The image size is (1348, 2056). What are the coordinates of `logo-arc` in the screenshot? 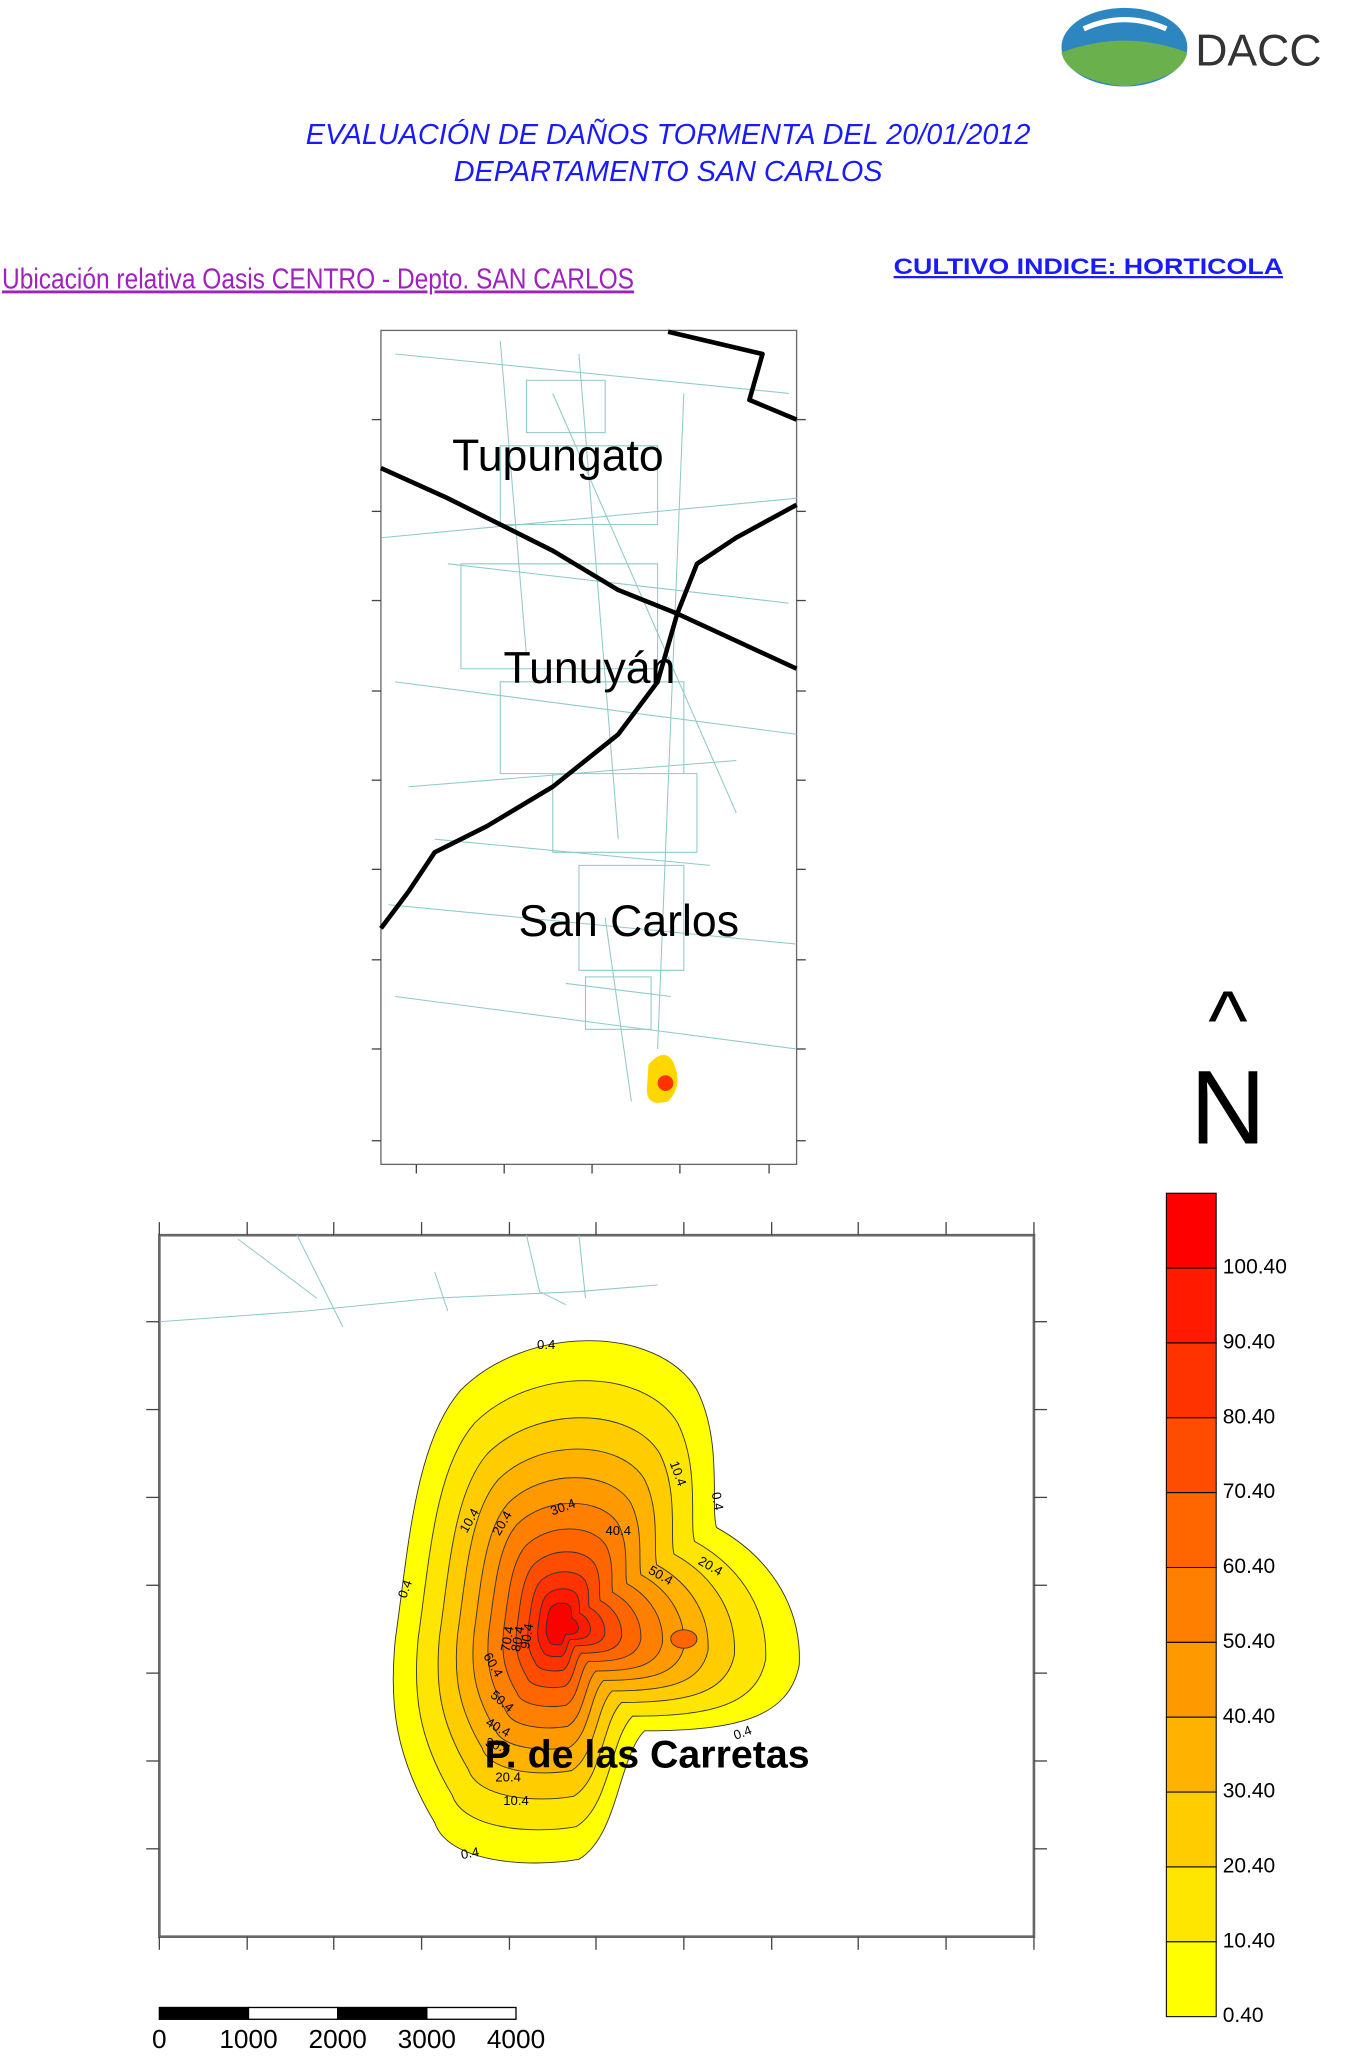 It's located at (1125, 24).